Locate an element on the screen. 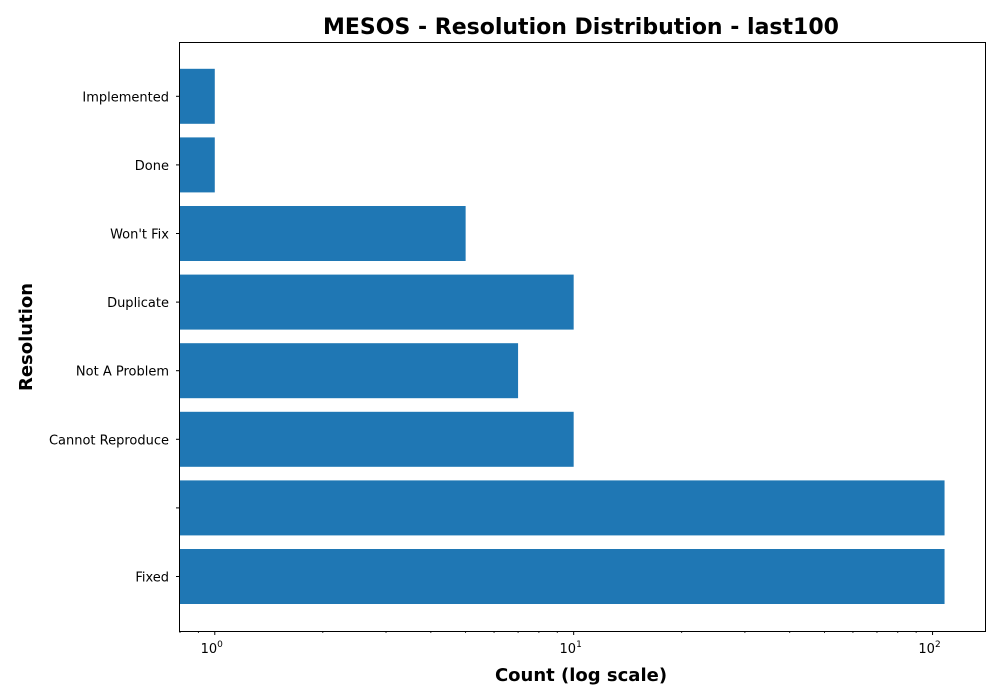  y-tick-label: Fixed is located at coordinates (152, 578).